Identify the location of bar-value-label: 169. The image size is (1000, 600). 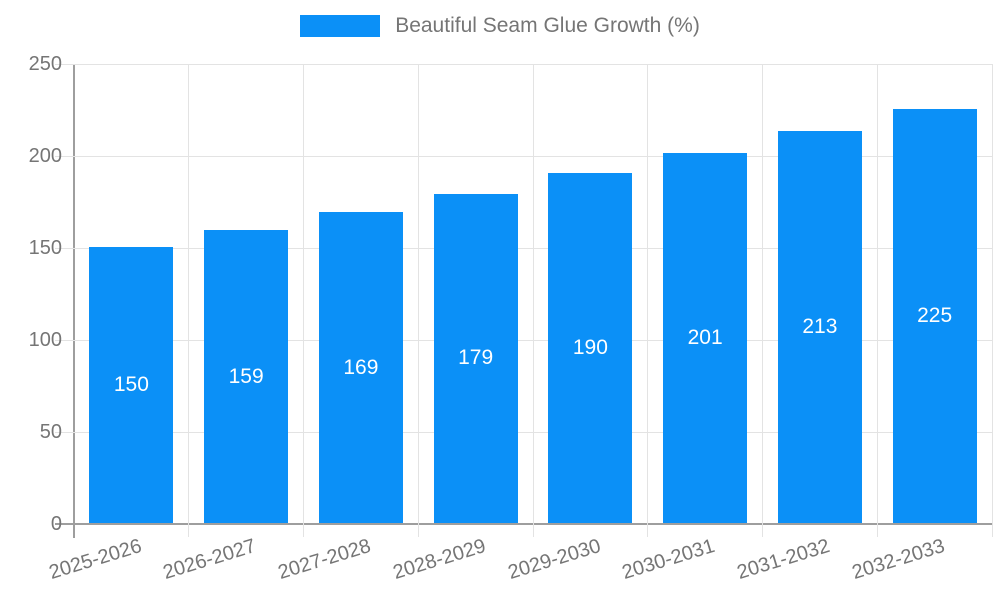
(361, 367).